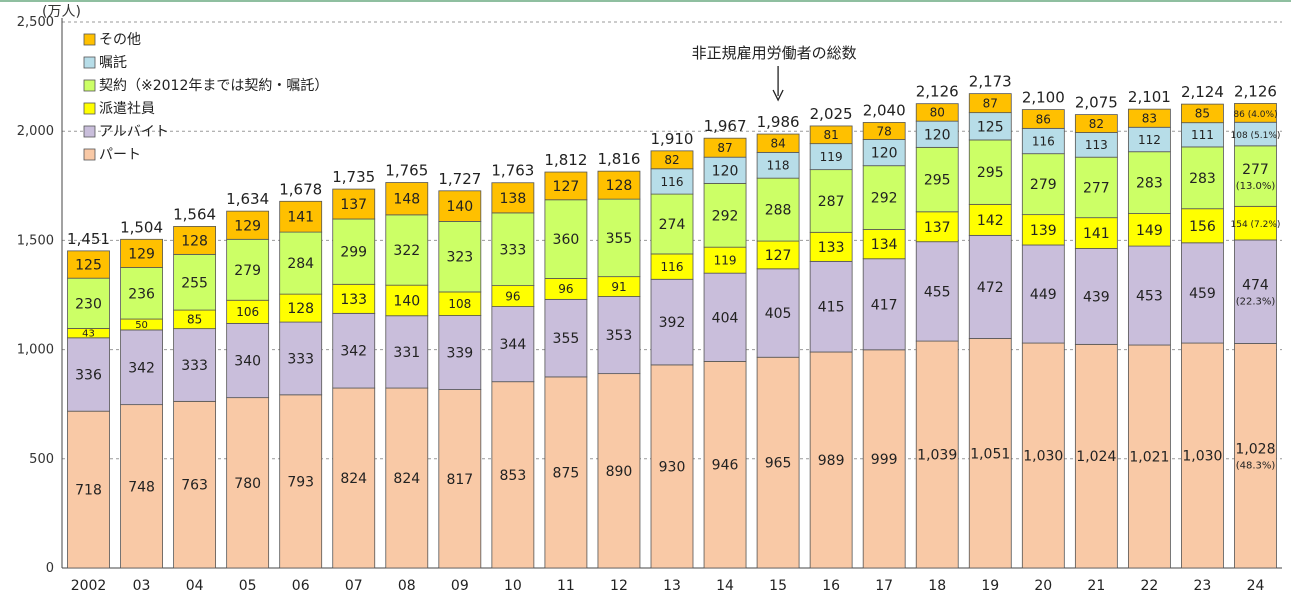 The image size is (1291, 598). What do you see at coordinates (831, 114) in the screenshot?
I see `total-label: 2,025` at bounding box center [831, 114].